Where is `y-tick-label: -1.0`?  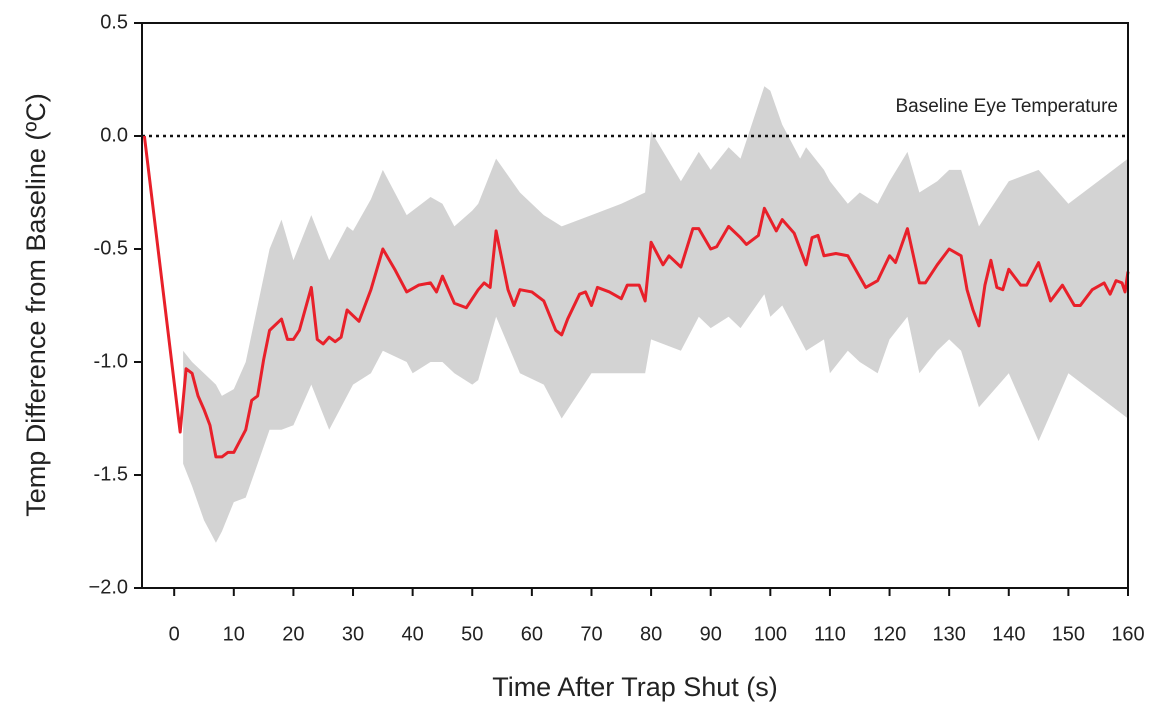 y-tick-label: -1.0 is located at coordinates (111, 361).